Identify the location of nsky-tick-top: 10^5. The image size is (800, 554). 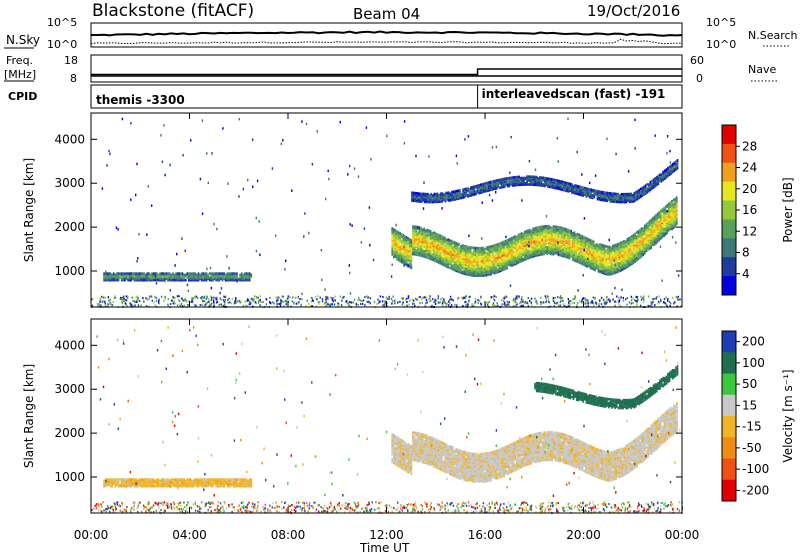
(62, 22).